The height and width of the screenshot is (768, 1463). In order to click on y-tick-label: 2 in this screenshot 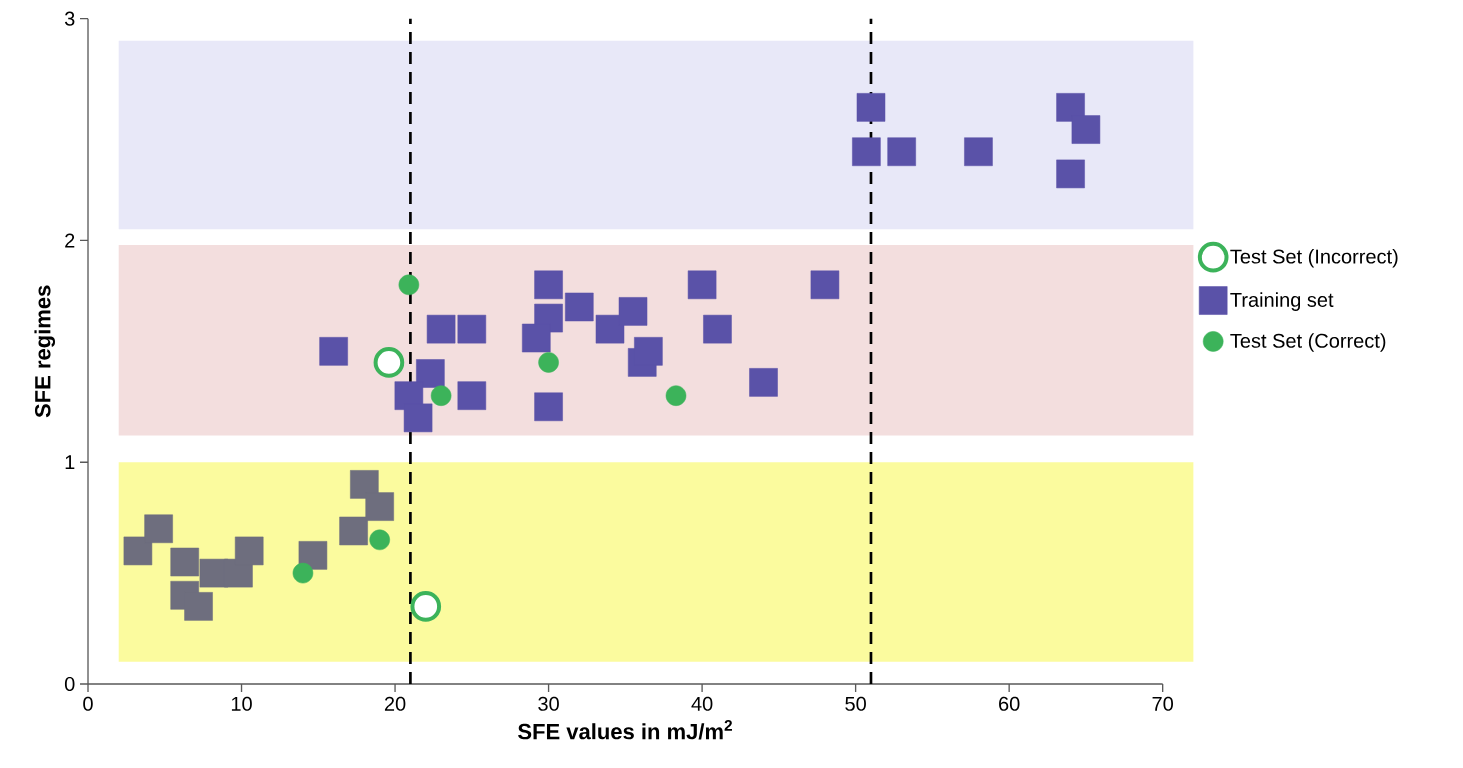, I will do `click(70, 240)`.